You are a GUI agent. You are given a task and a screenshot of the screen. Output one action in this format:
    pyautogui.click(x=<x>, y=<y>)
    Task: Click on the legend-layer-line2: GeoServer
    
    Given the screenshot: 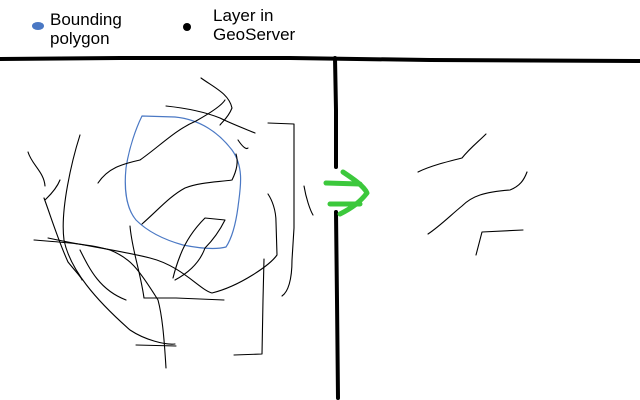 What is the action you would take?
    pyautogui.click(x=254, y=34)
    